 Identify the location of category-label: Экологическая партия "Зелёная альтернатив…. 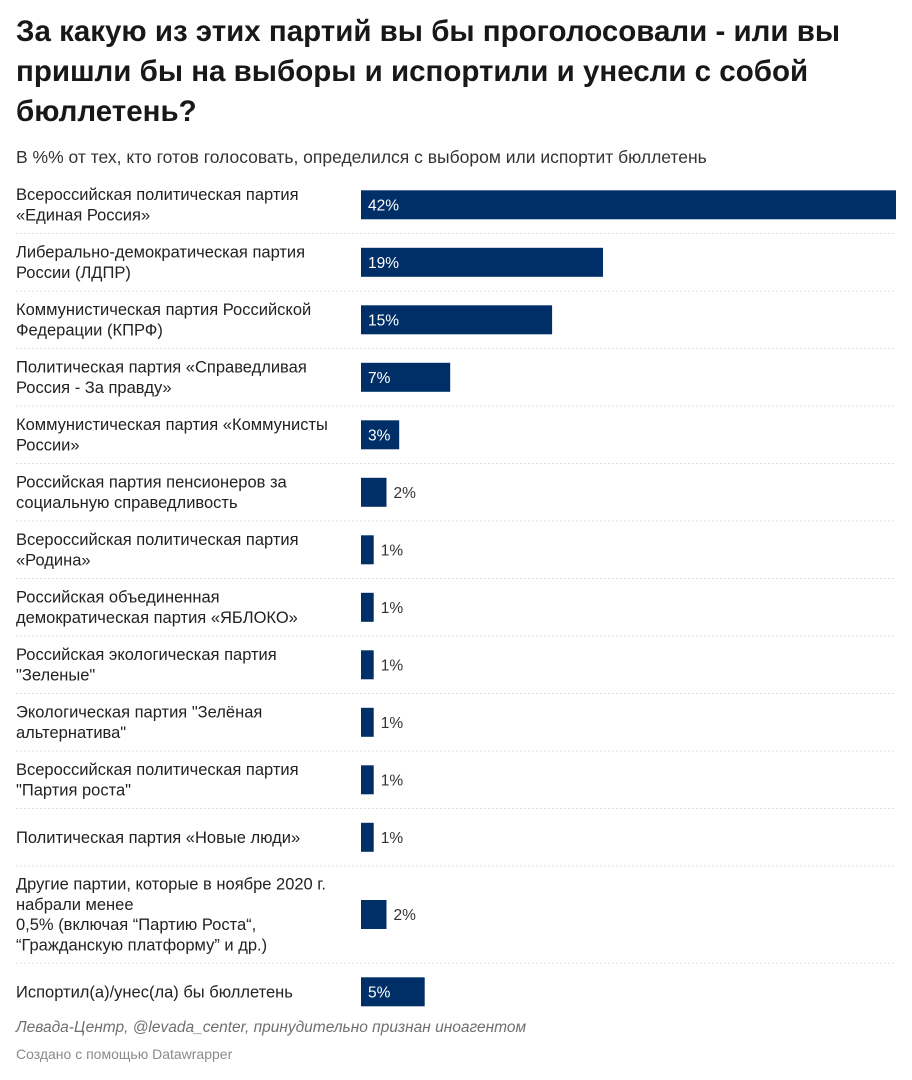
(139, 723).